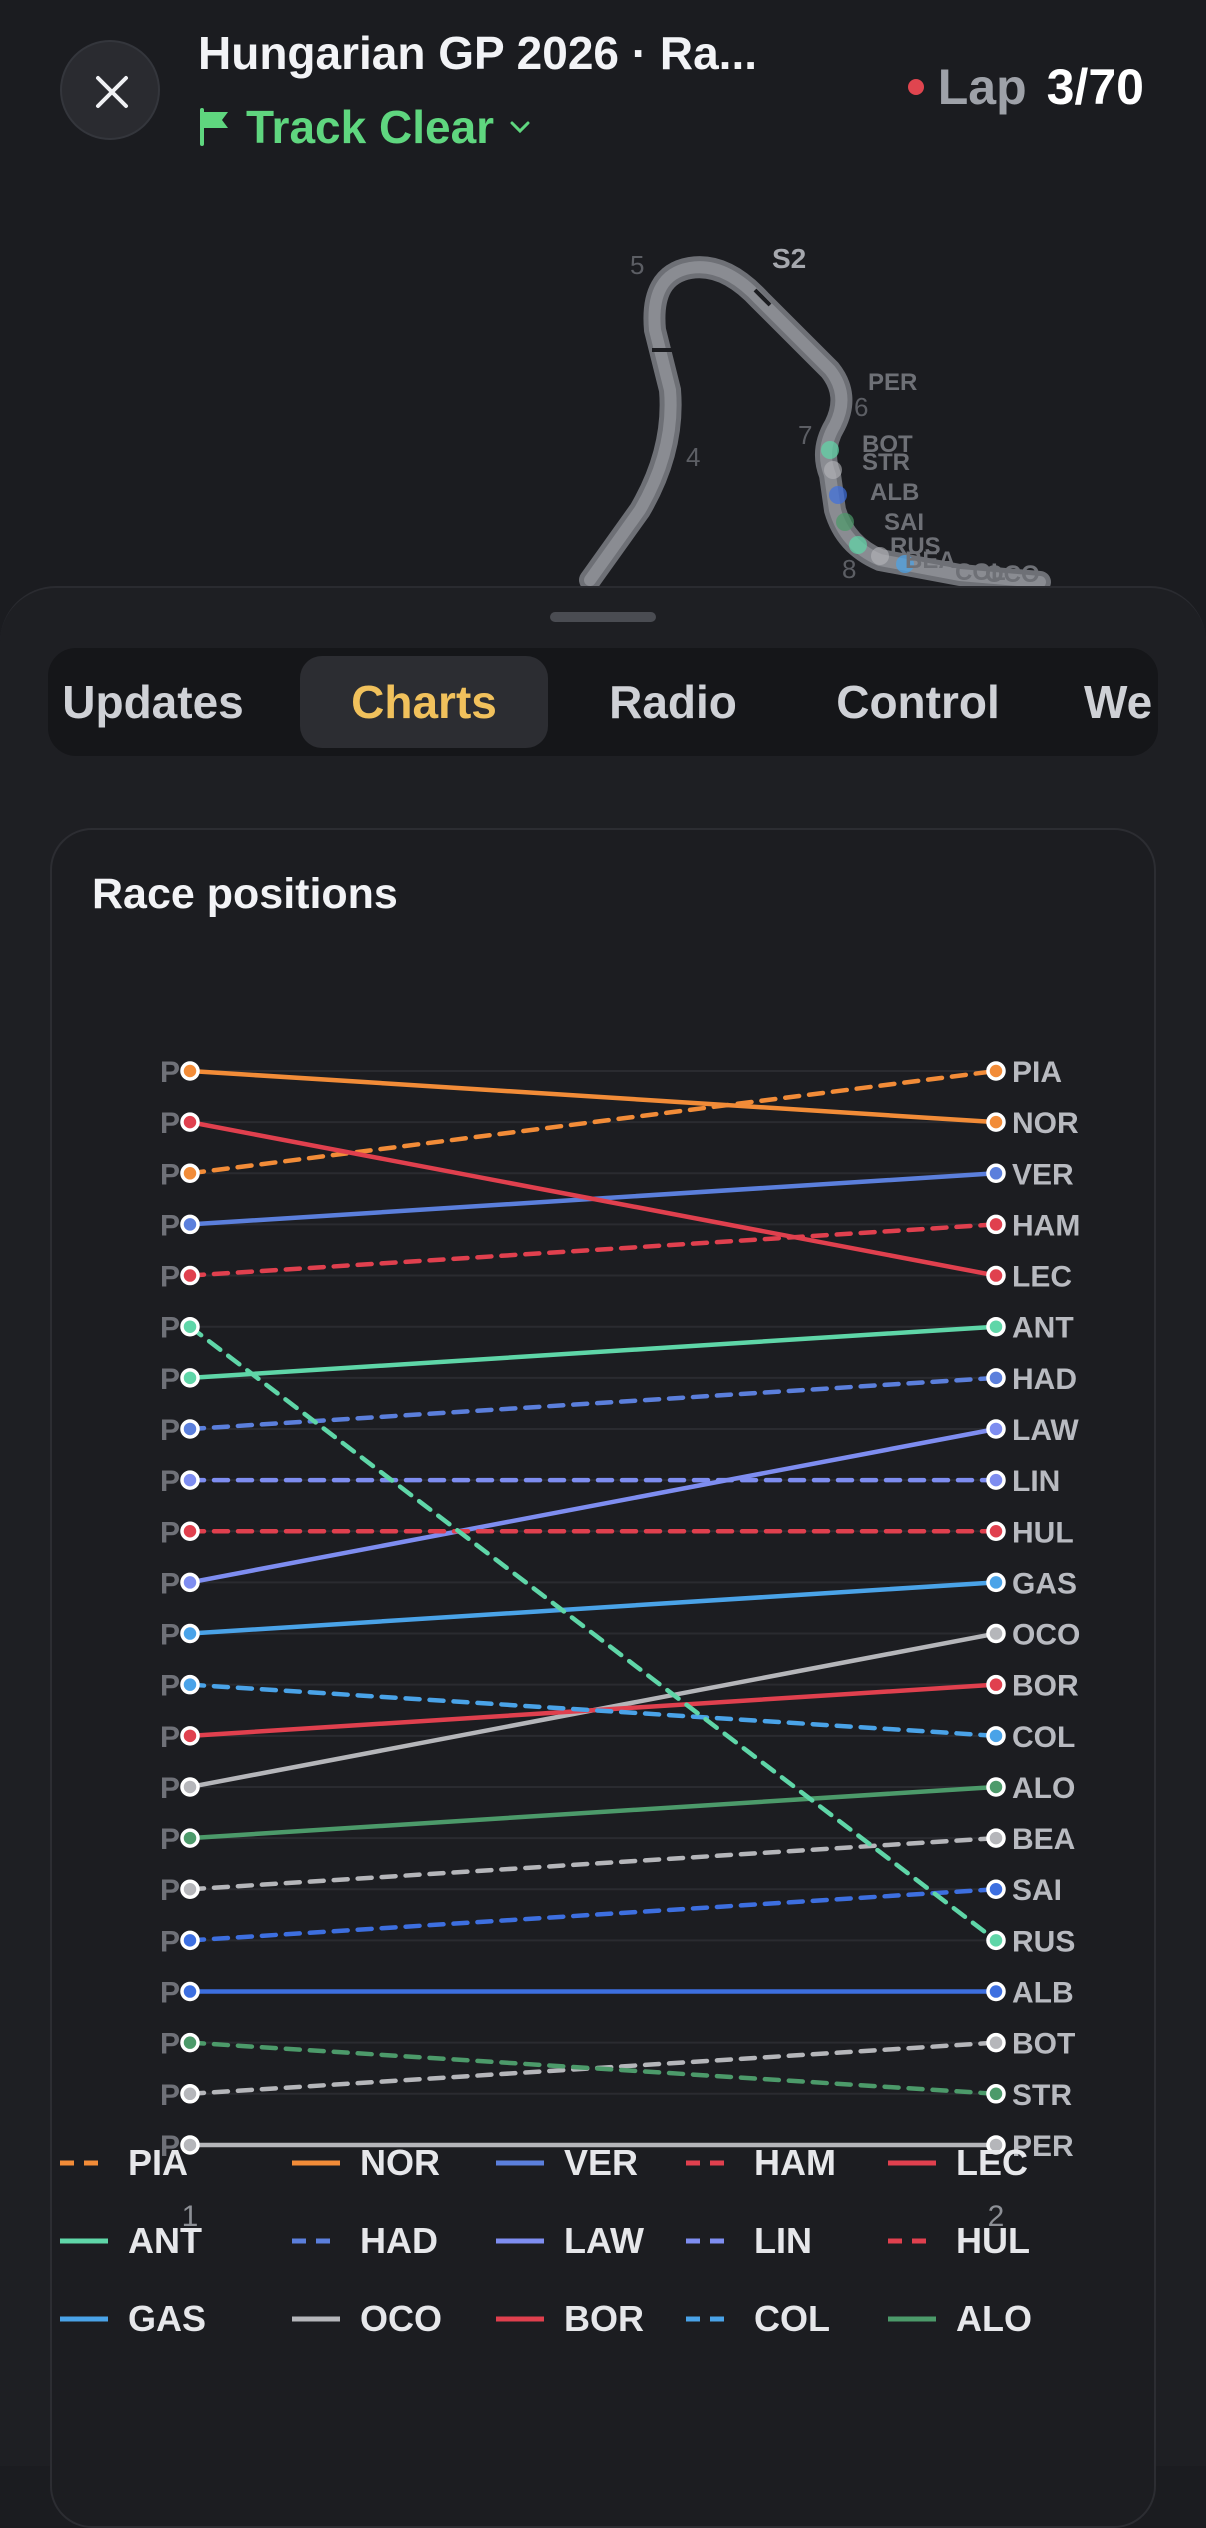 This screenshot has height=2528, width=1206. What do you see at coordinates (153, 702) in the screenshot?
I see `tab-updates: Updates` at bounding box center [153, 702].